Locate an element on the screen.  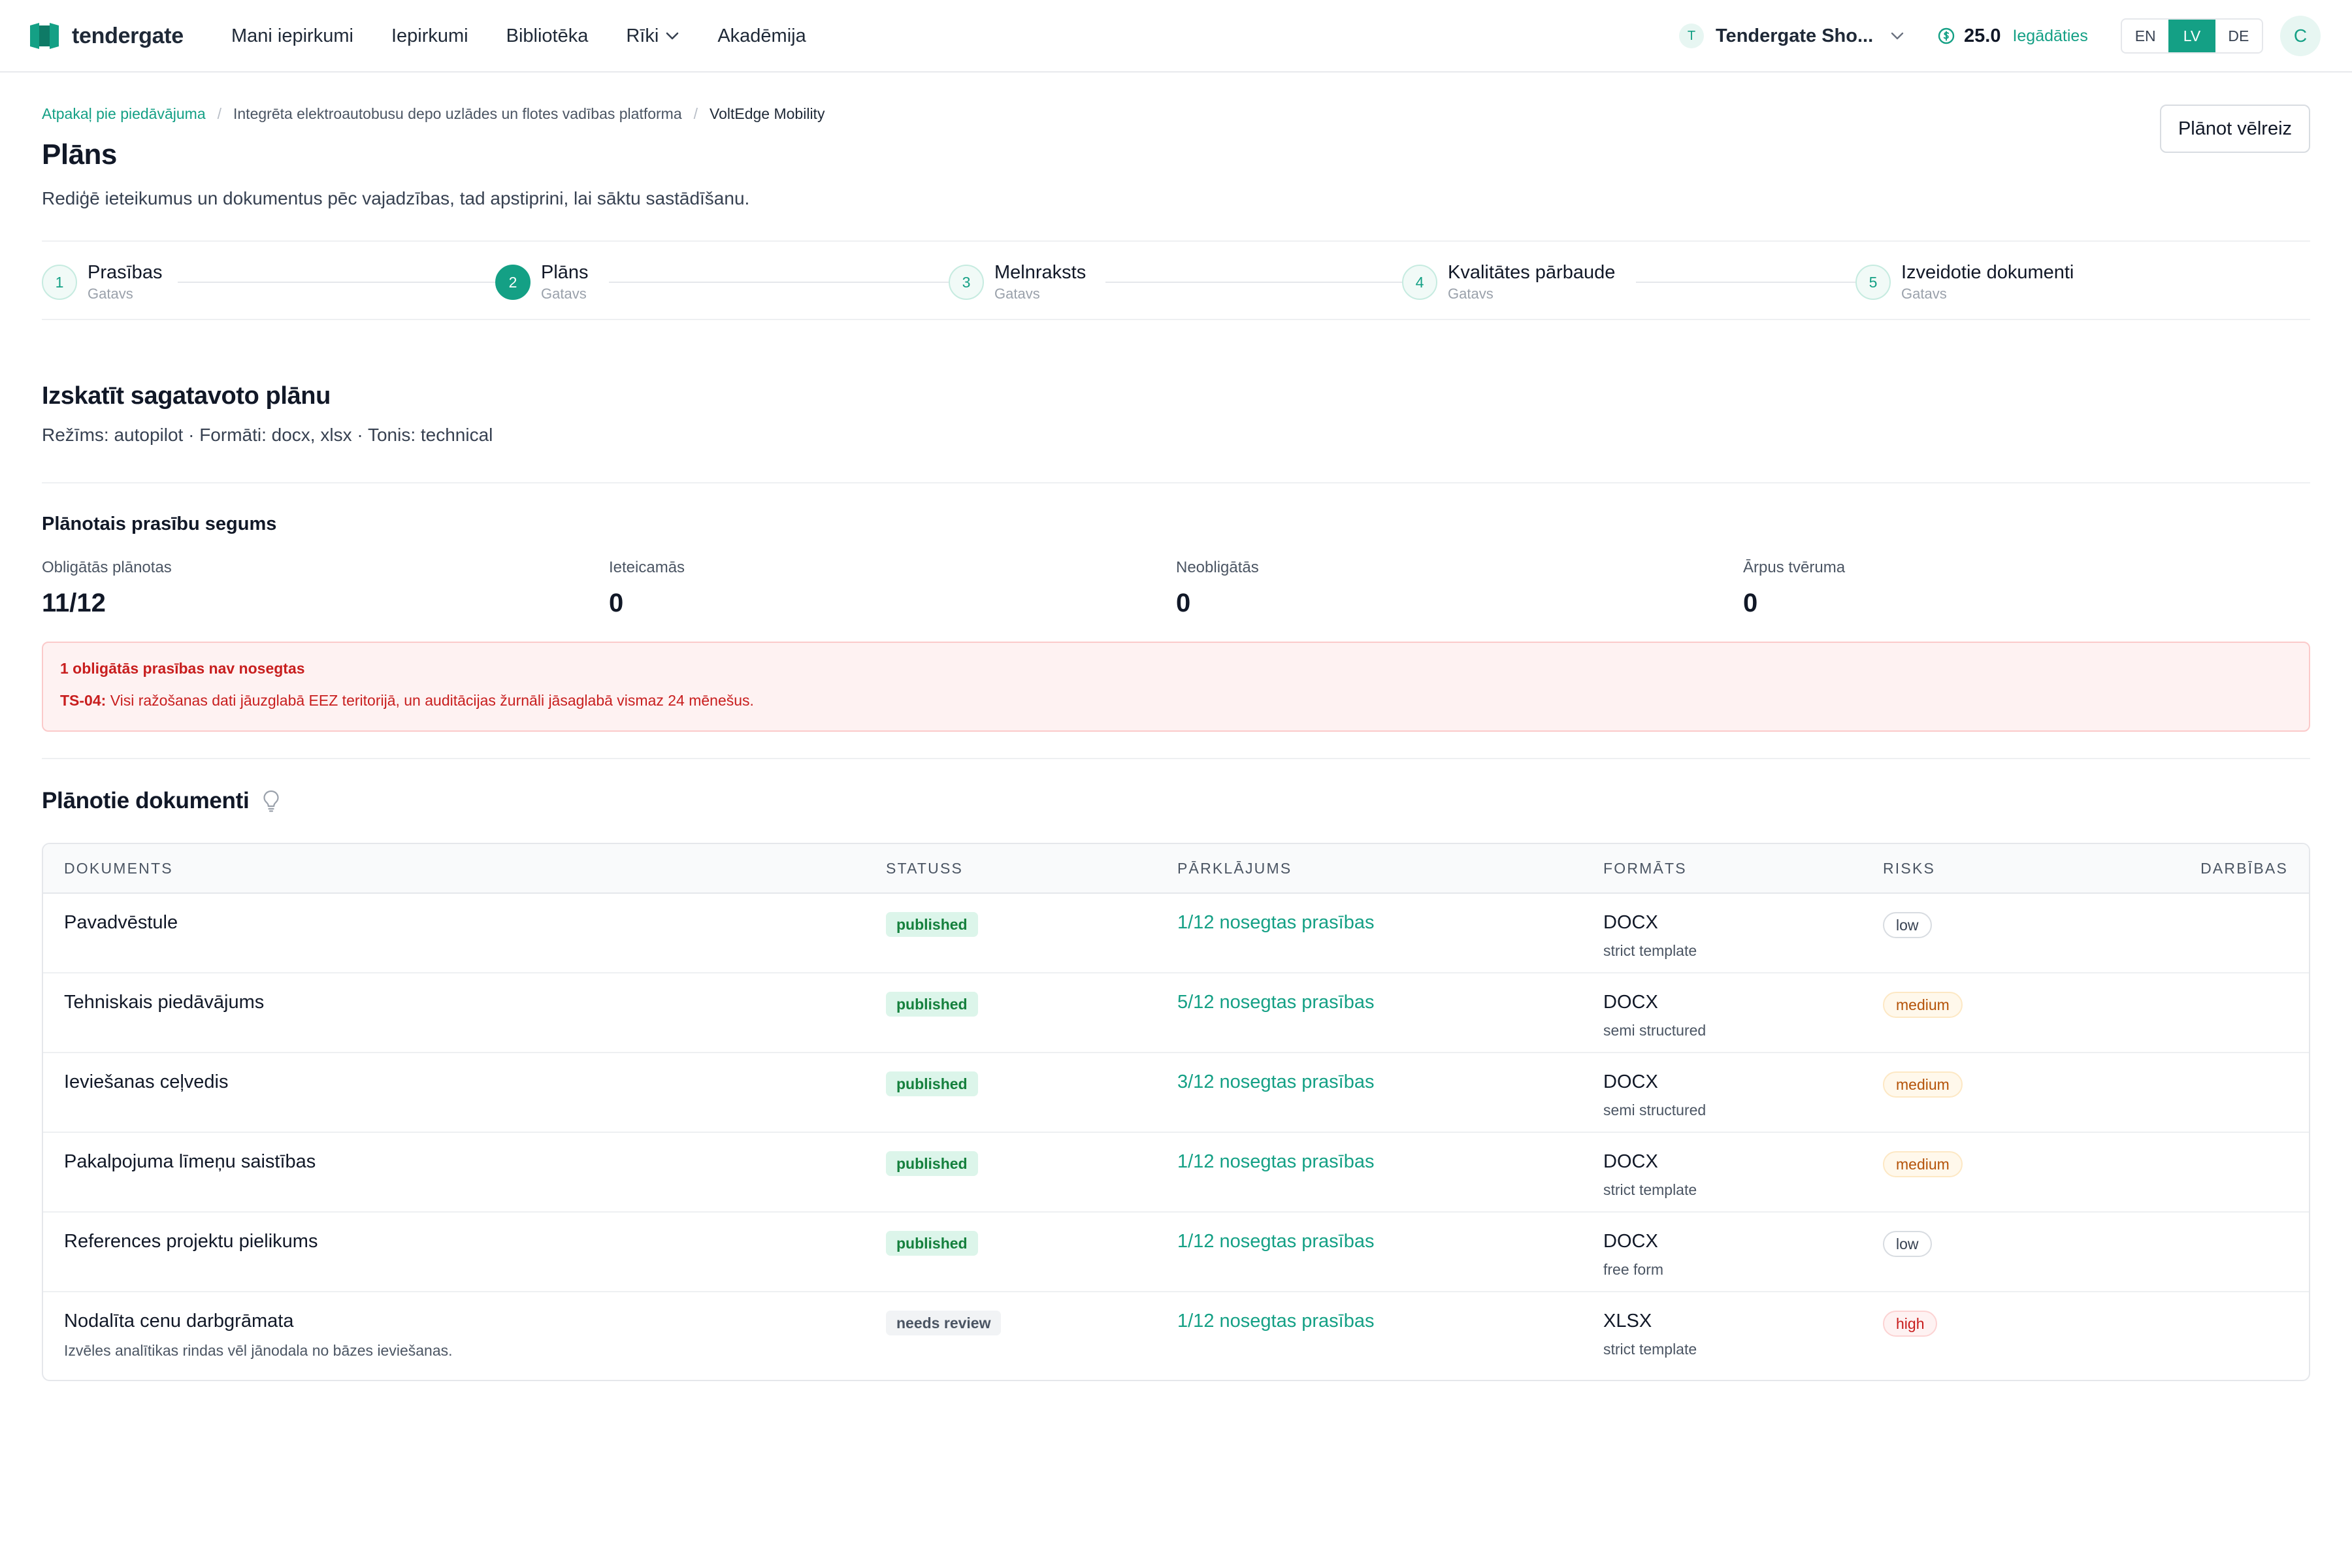
lang-lv-button: LV is located at coordinates (2191, 36).